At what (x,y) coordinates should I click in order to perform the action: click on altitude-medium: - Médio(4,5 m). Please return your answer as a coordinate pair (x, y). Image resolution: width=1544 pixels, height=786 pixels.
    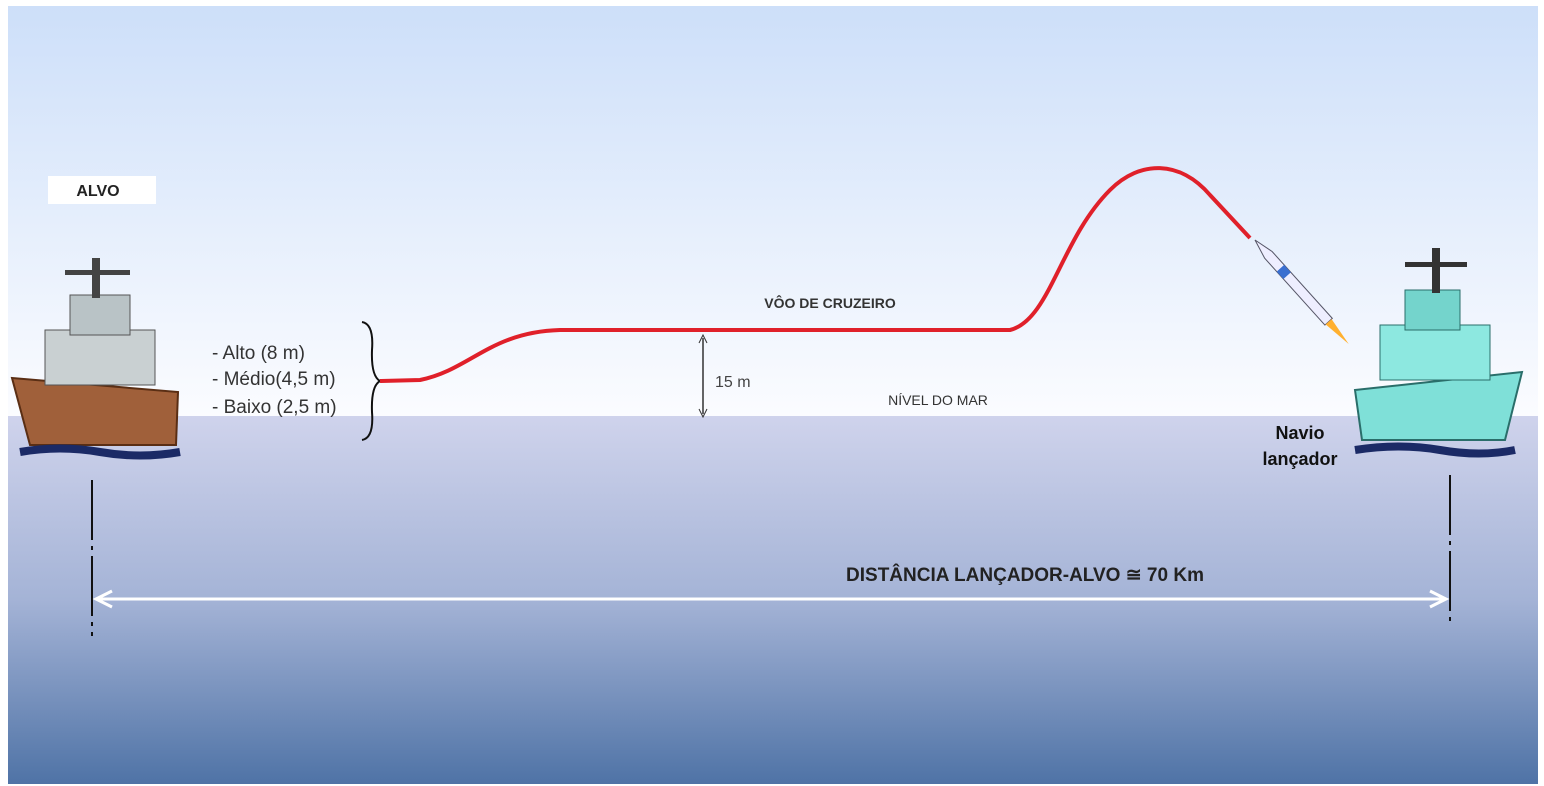
    Looking at the image, I should click on (274, 379).